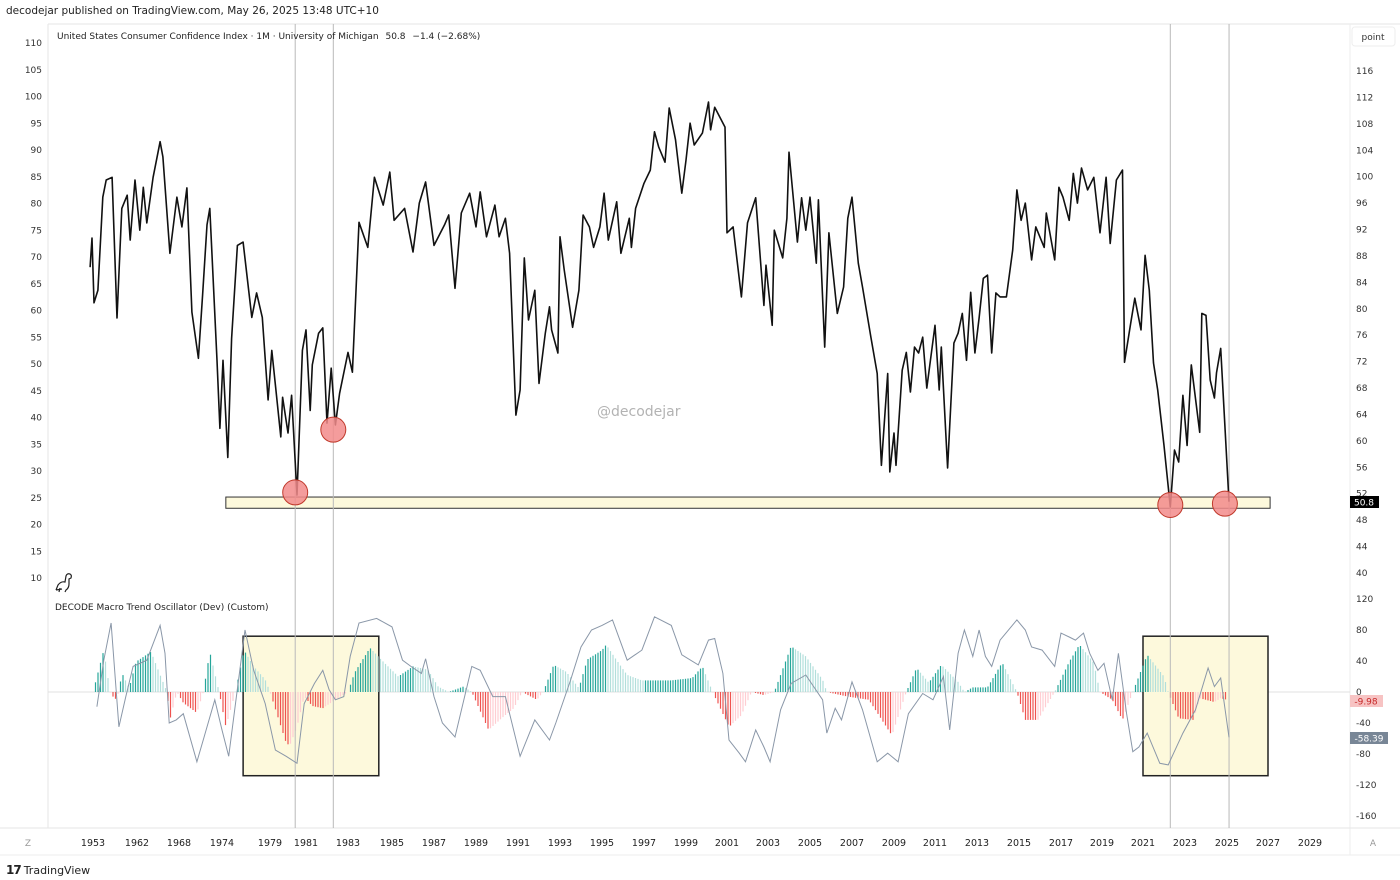  I want to click on axis-unit-button, so click(1373, 36).